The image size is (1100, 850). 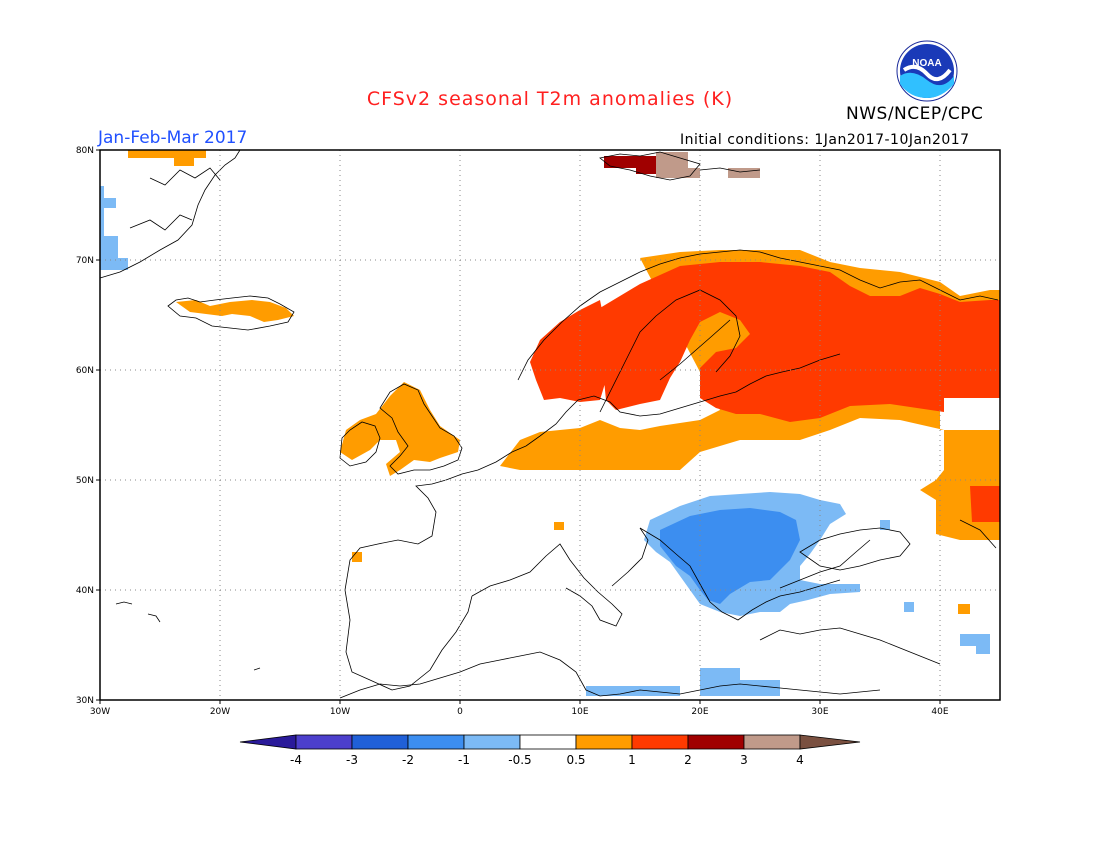 What do you see at coordinates (85, 426) in the screenshot?
I see `lat-labels: 80N 70N 60N 50N 40N 30N` at bounding box center [85, 426].